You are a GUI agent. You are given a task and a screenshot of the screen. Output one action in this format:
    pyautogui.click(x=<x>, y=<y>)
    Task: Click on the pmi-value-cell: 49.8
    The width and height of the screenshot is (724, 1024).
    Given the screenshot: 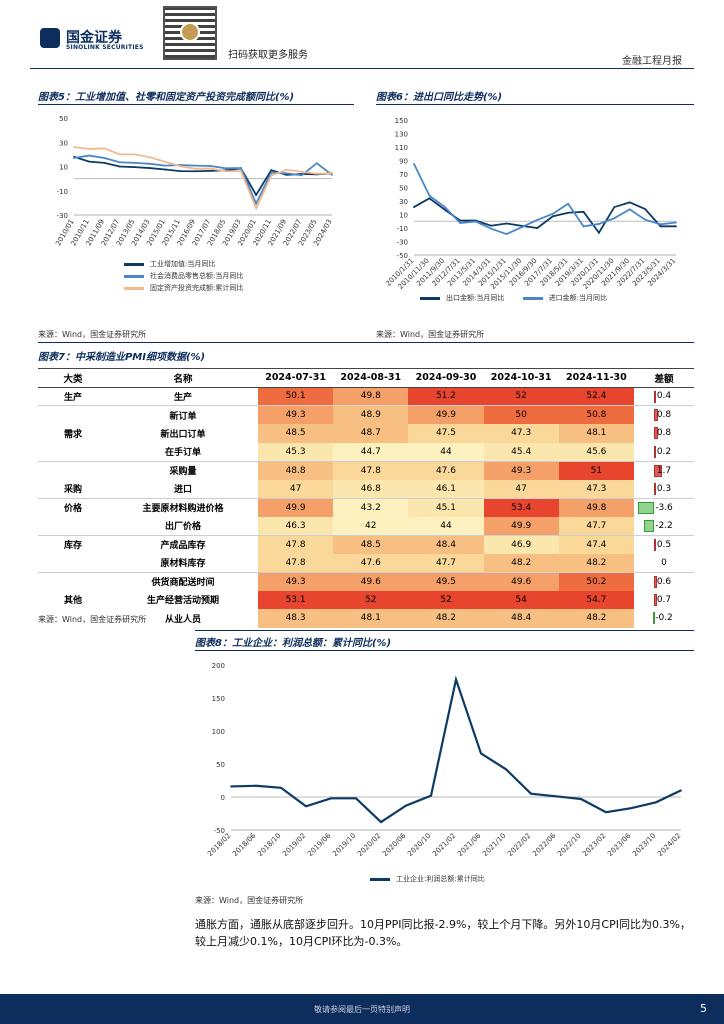 What is the action you would take?
    pyautogui.click(x=596, y=507)
    